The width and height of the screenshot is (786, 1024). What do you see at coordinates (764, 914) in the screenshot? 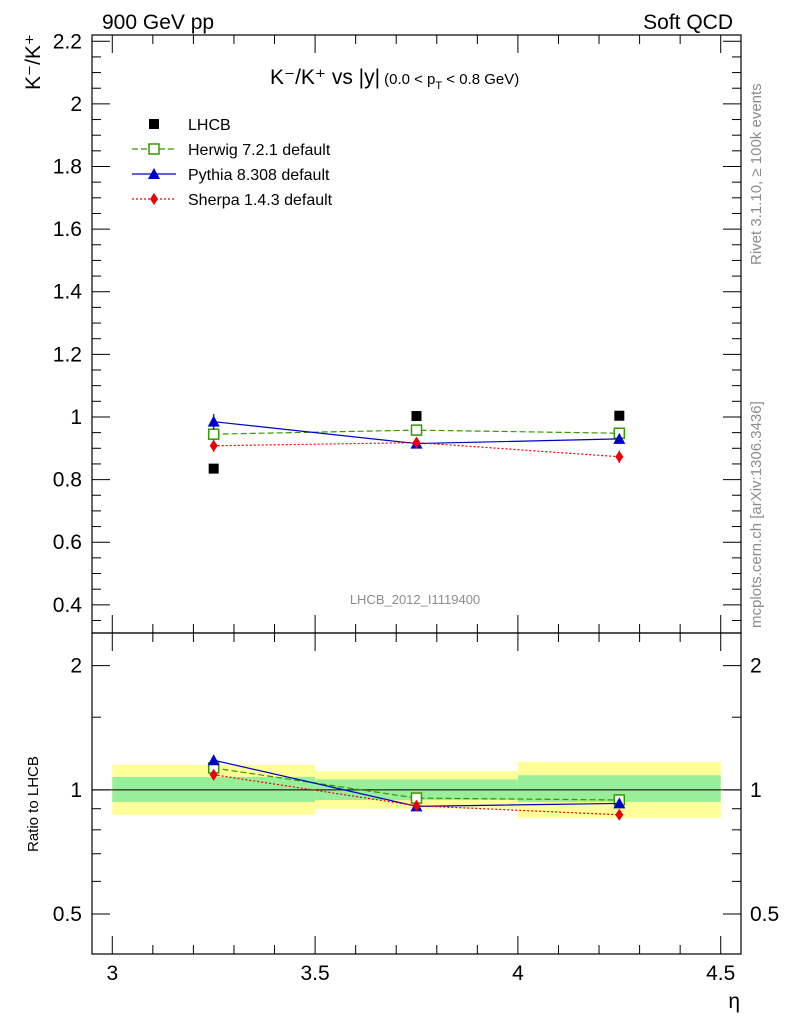
I see `ratio-y-tick-label-right: 0.5` at bounding box center [764, 914].